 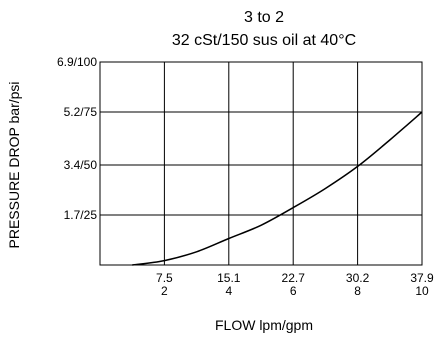 What do you see at coordinates (164, 291) in the screenshot?
I see `x-tick-label-gpm: 2` at bounding box center [164, 291].